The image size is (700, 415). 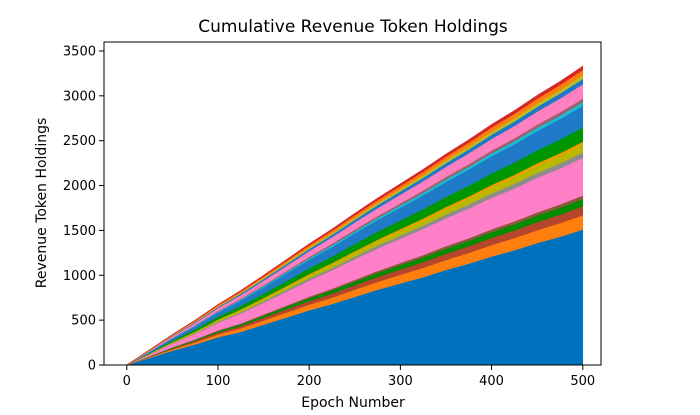 What do you see at coordinates (353, 403) in the screenshot?
I see `x-axis-label: Epoch Number` at bounding box center [353, 403].